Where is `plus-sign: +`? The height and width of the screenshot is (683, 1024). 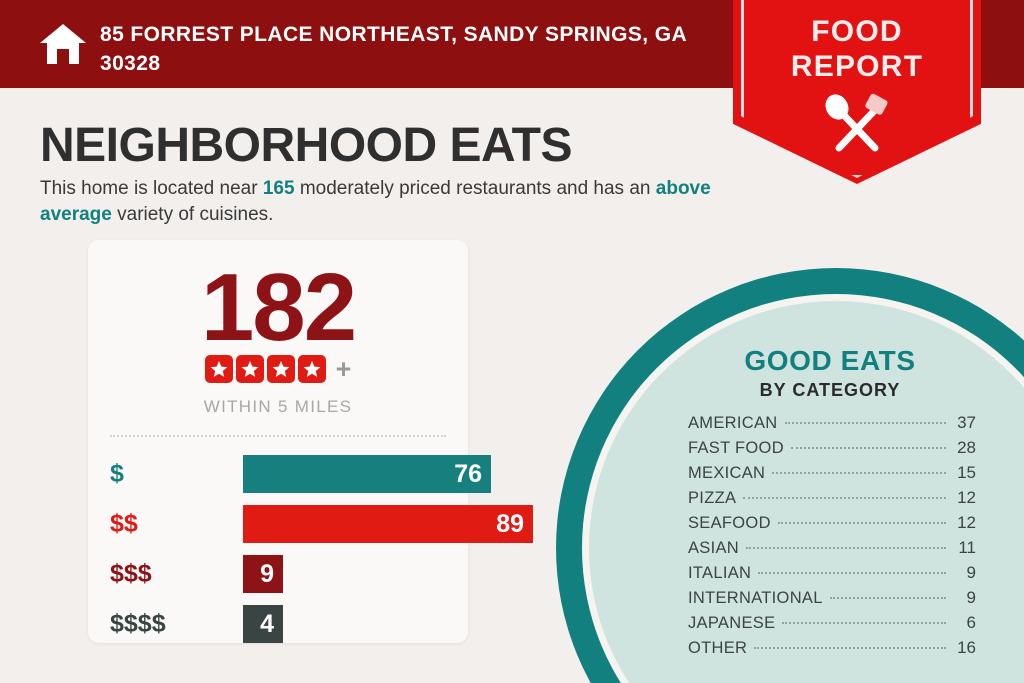 plus-sign: + is located at coordinates (343, 369).